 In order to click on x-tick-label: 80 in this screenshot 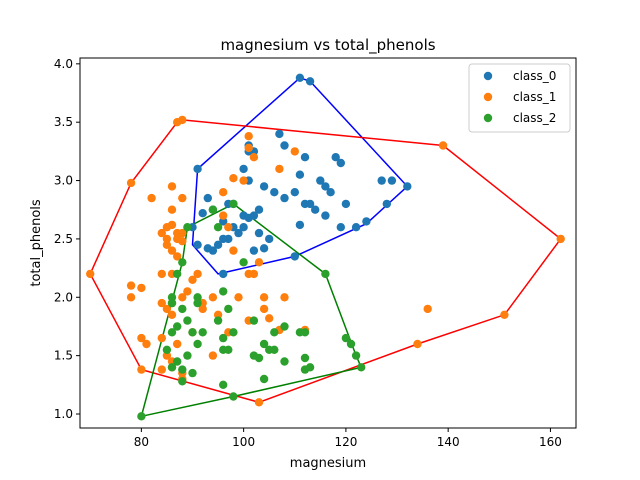, I will do `click(141, 442)`.